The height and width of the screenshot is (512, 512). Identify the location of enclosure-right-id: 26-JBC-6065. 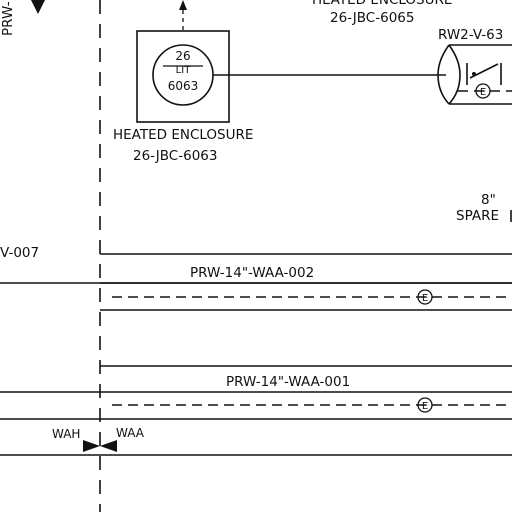
(372, 18).